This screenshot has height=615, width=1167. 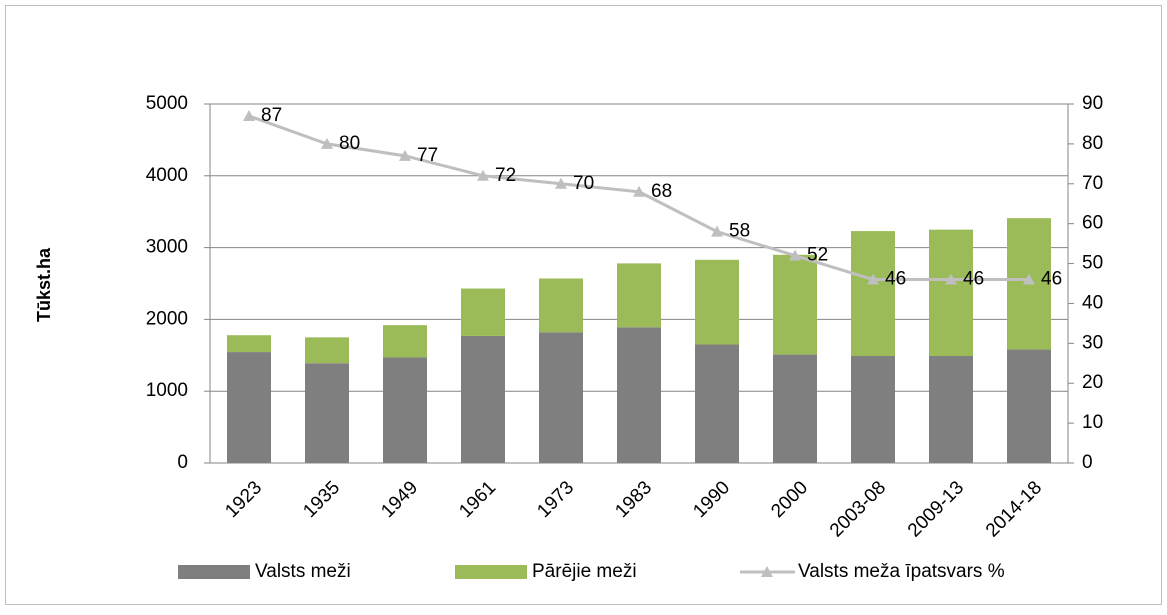 What do you see at coordinates (167, 103) in the screenshot?
I see `y-tick-label: 5000` at bounding box center [167, 103].